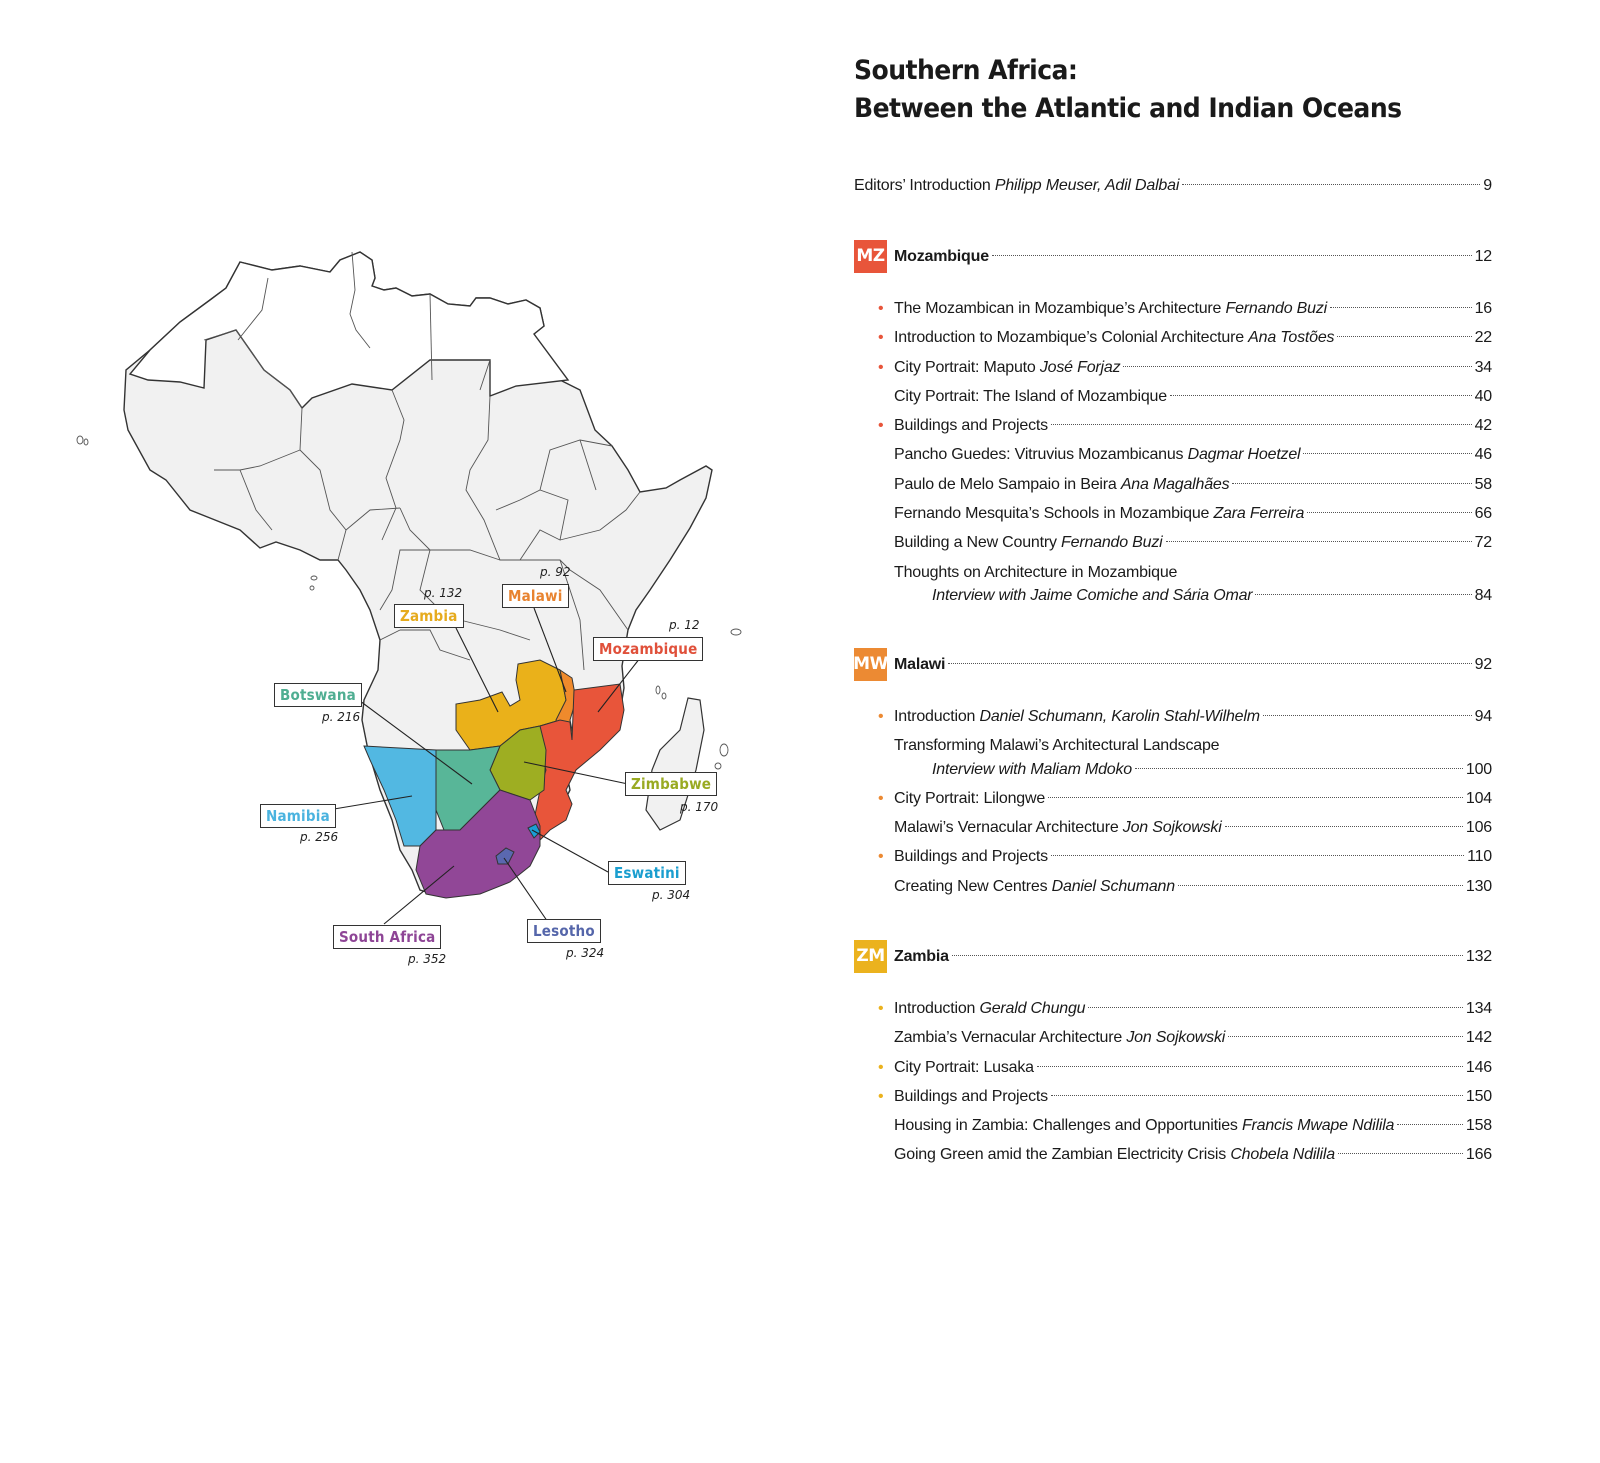  I want to click on botswana-page-ref: p. 216, so click(341, 717).